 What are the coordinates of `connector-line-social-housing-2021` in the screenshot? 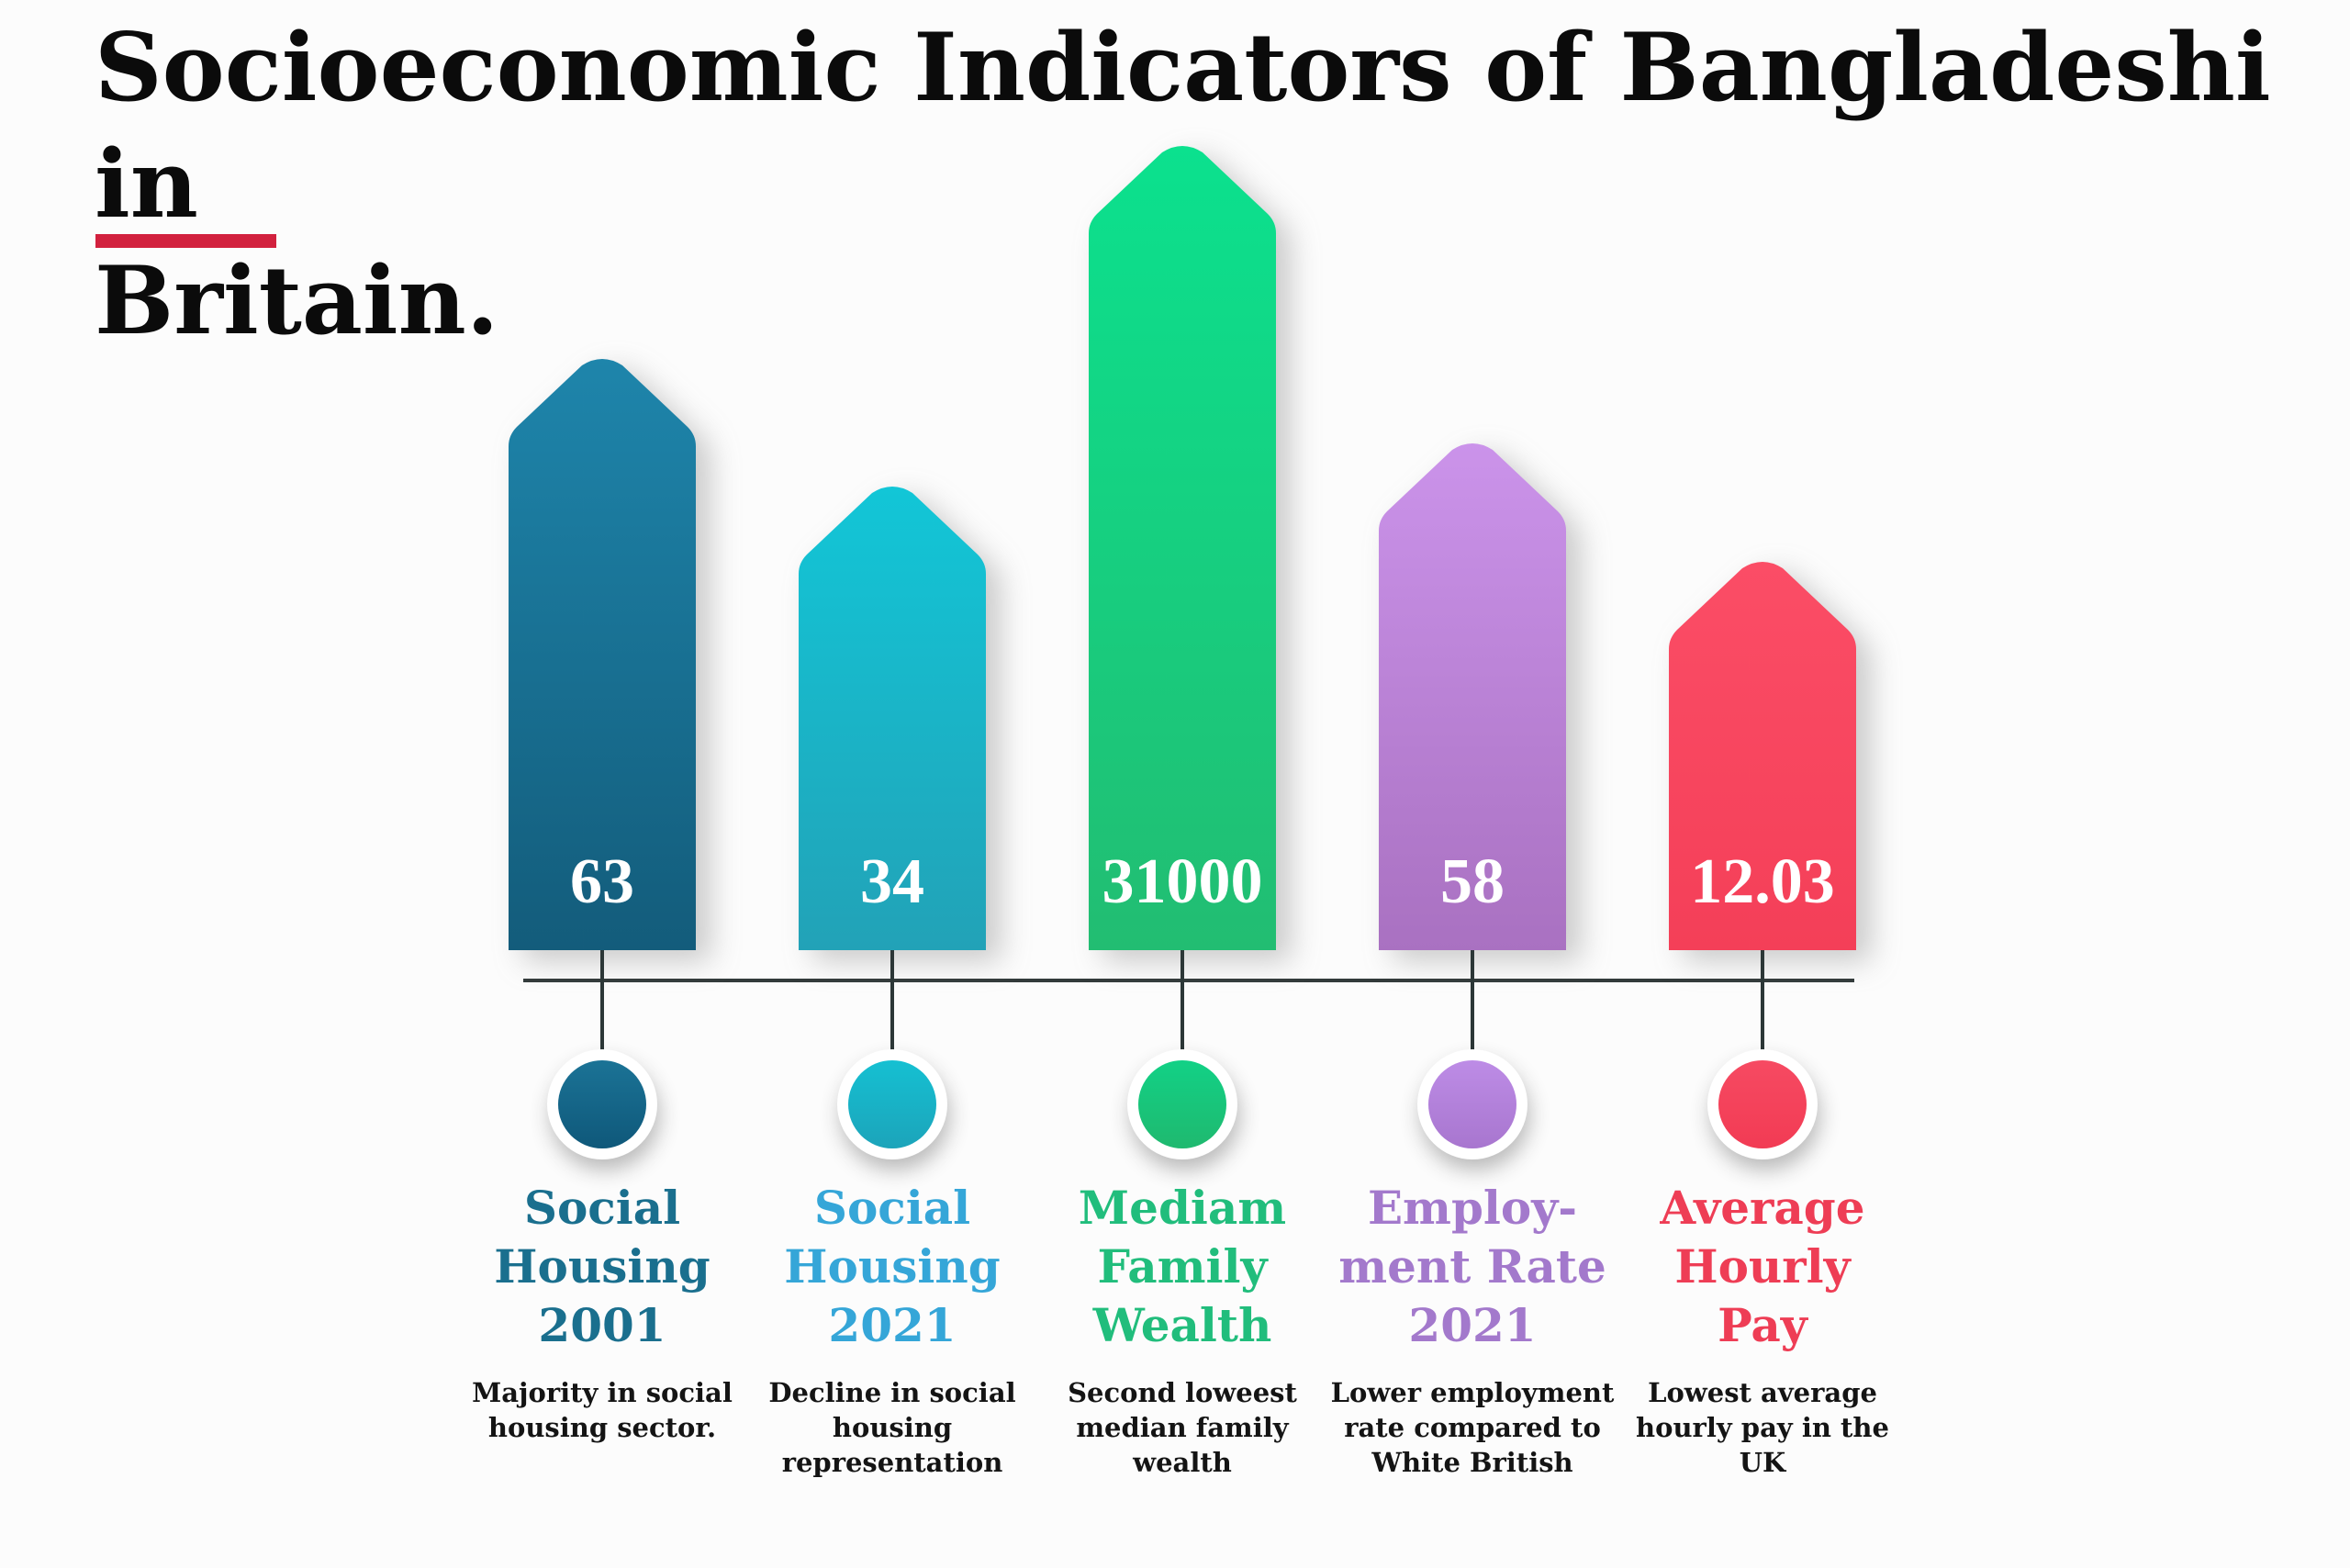 It's located at (892, 1002).